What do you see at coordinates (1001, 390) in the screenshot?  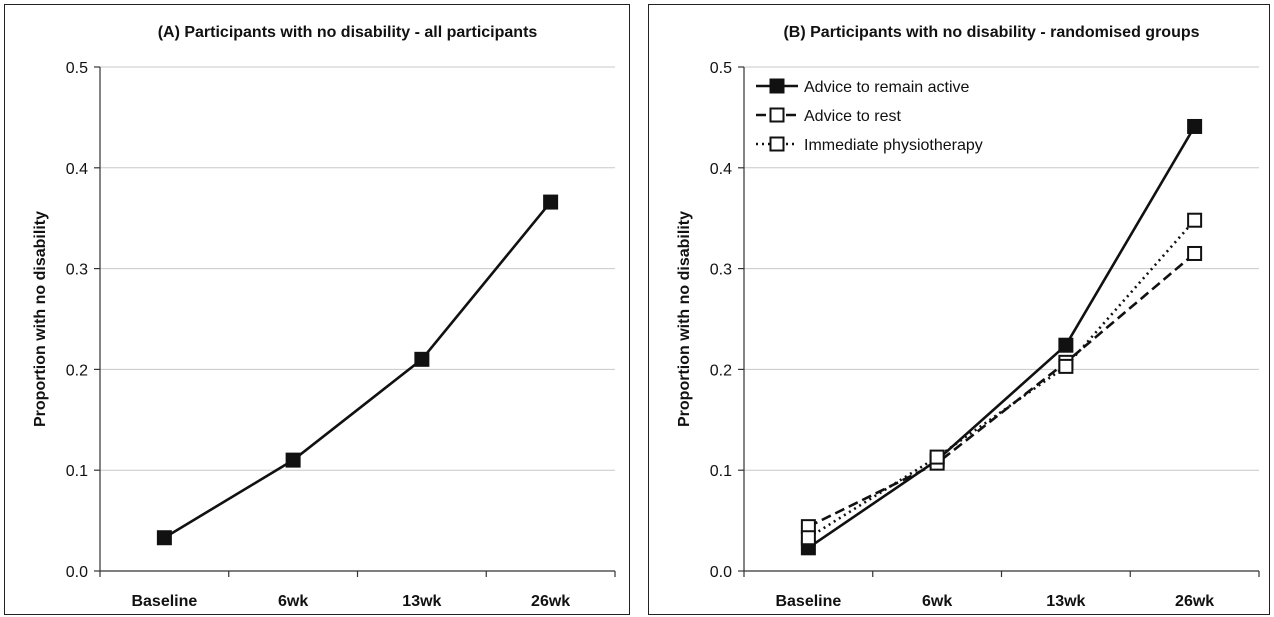 I see `chart-b-series-1-line` at bounding box center [1001, 390].